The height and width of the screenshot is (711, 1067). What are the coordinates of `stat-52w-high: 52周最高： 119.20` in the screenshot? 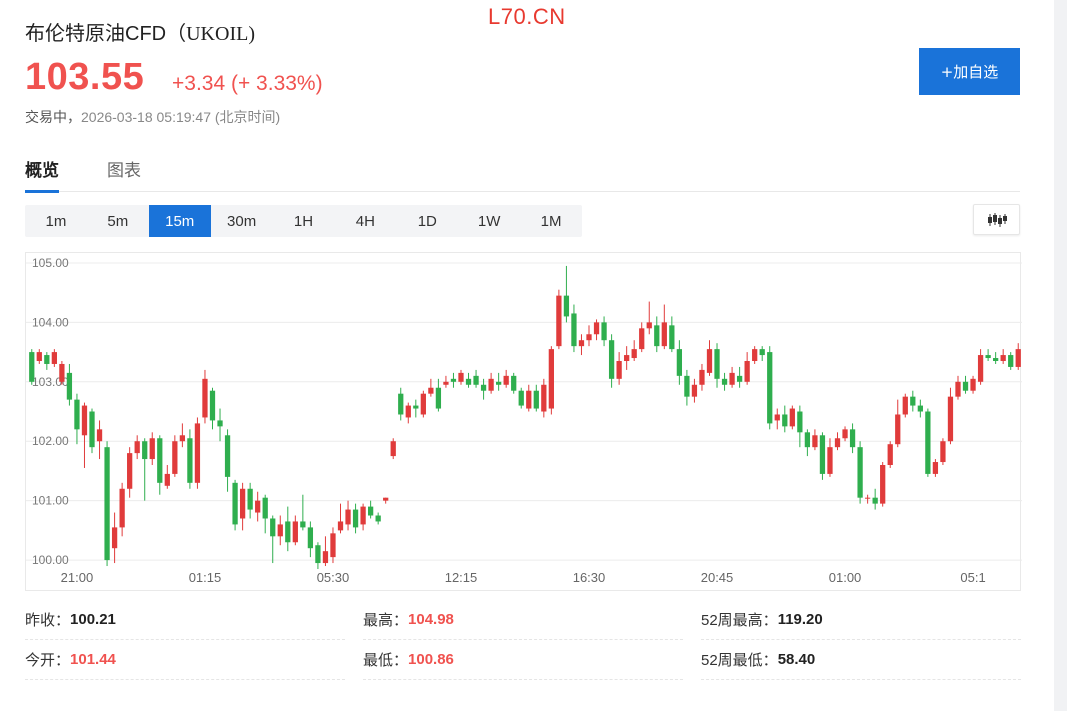 It's located at (861, 620).